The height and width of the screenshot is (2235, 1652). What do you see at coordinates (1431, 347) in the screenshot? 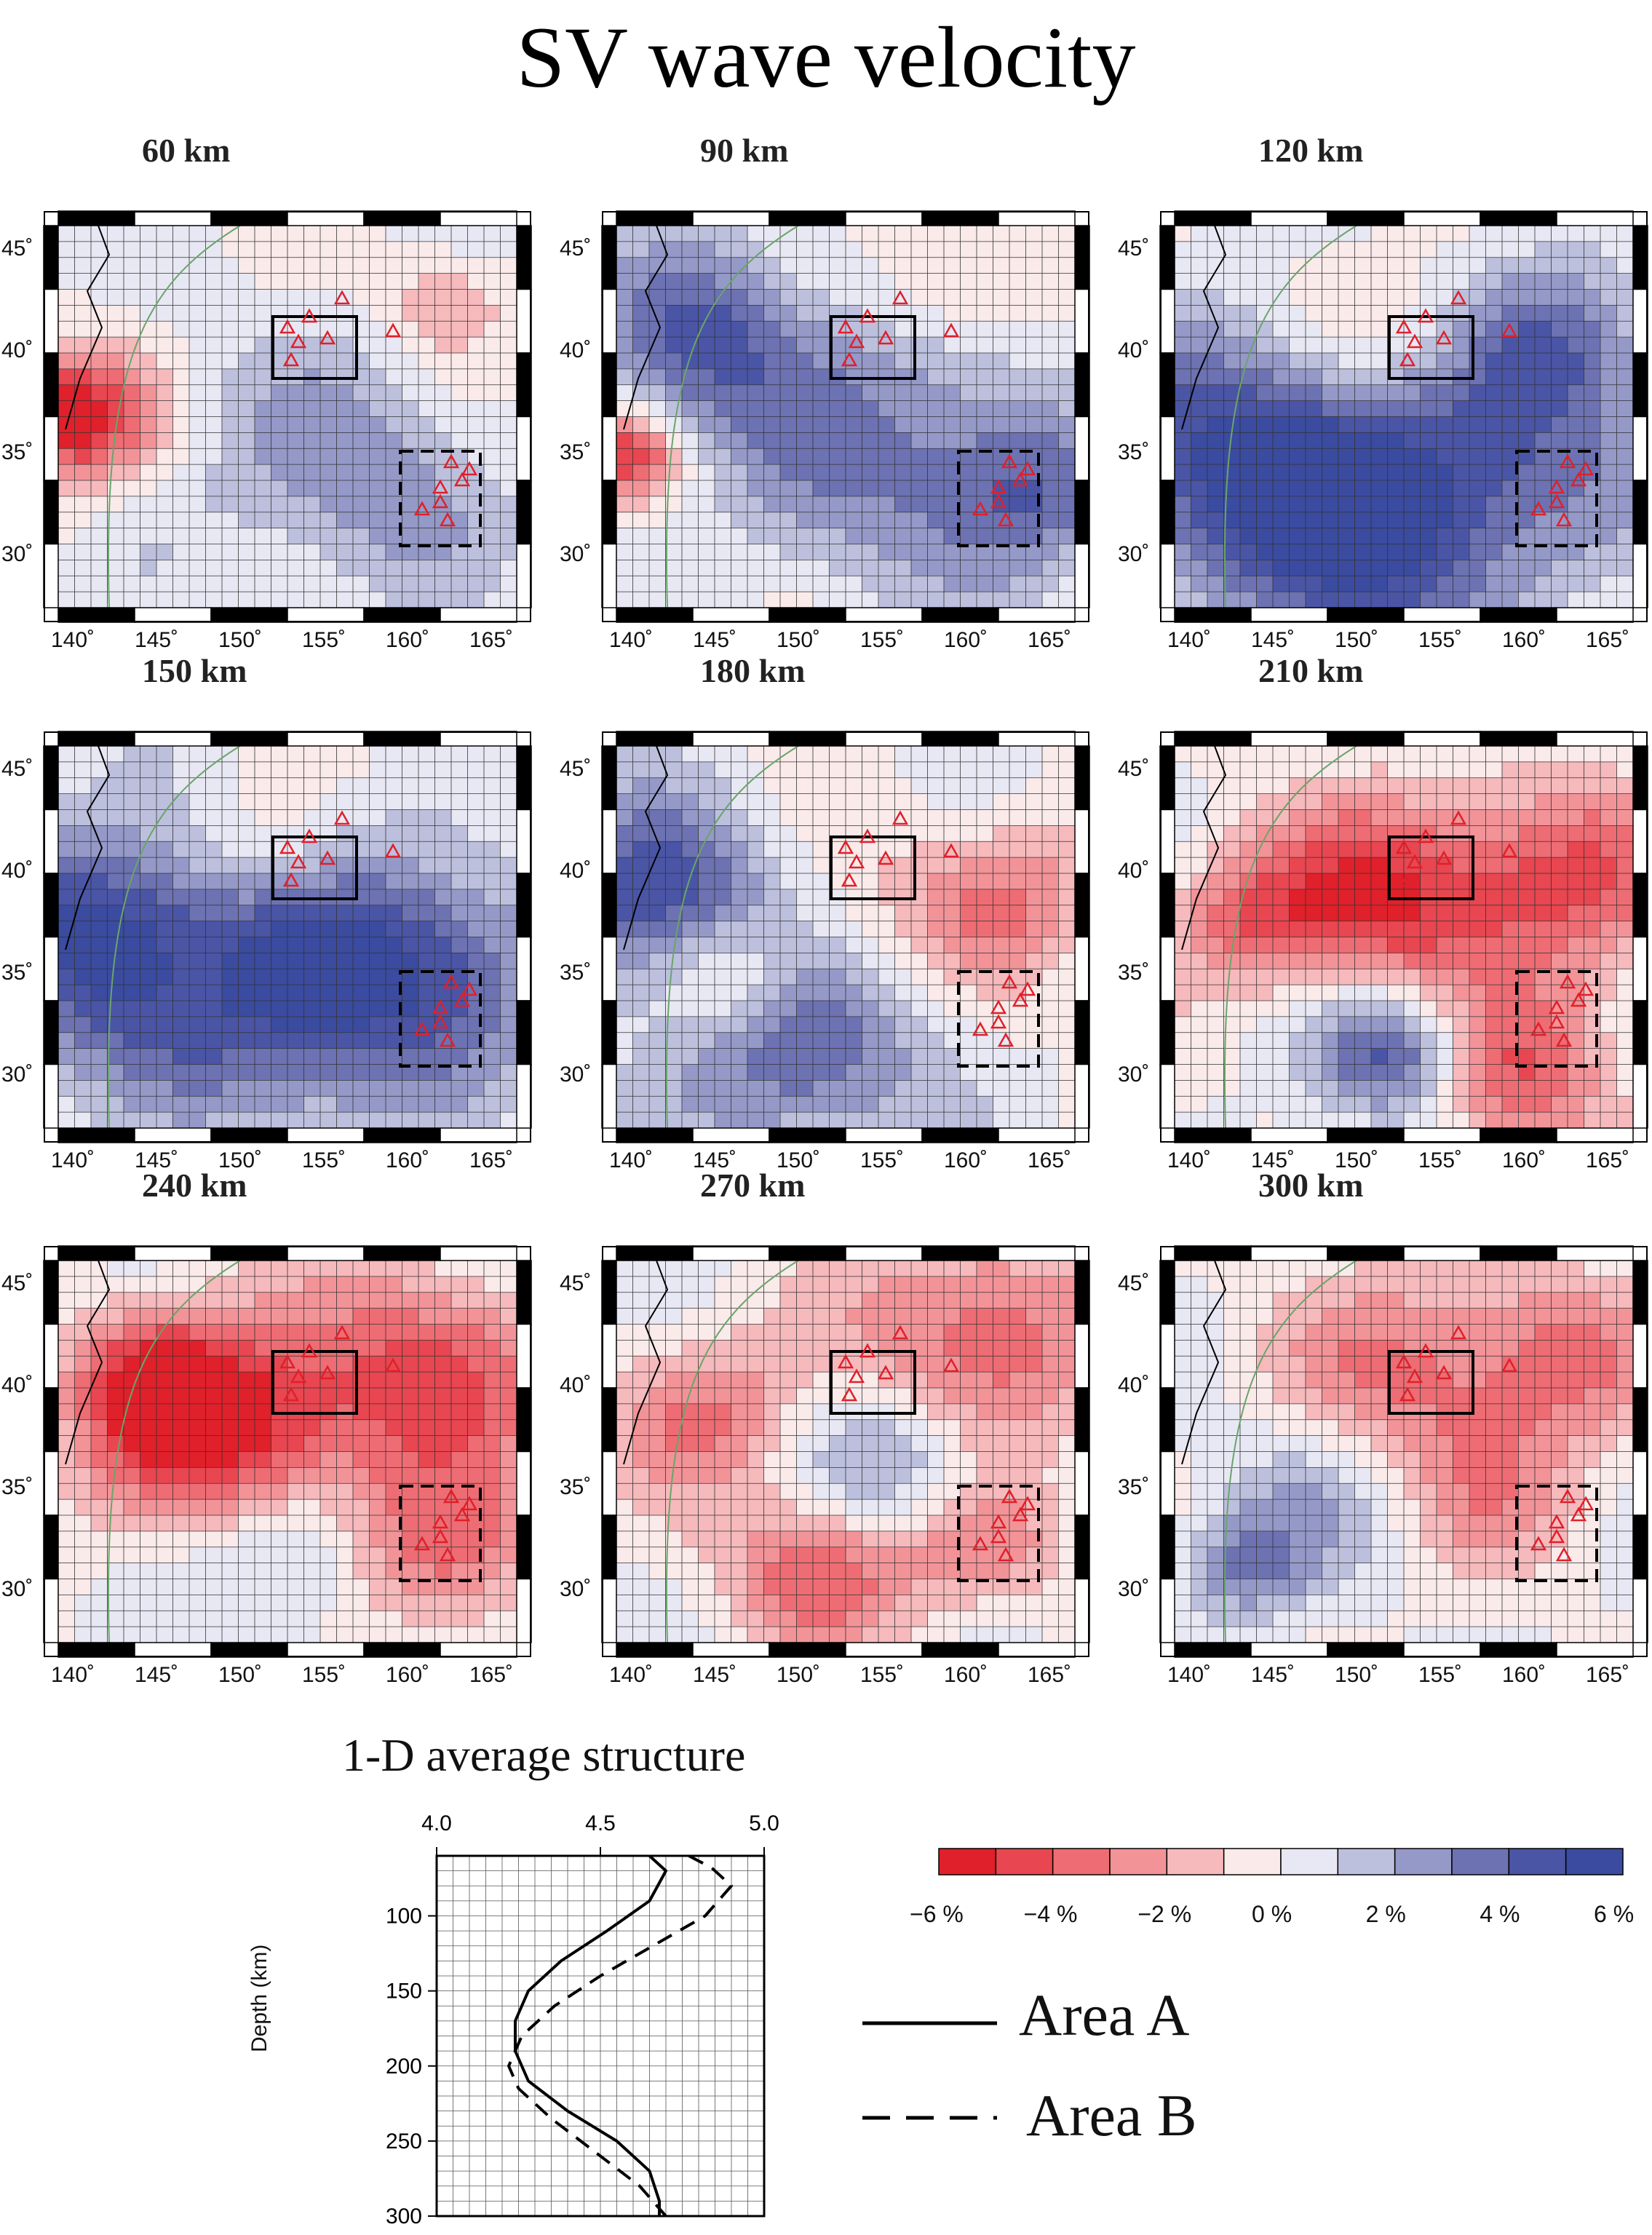
I see `area-a-box` at bounding box center [1431, 347].